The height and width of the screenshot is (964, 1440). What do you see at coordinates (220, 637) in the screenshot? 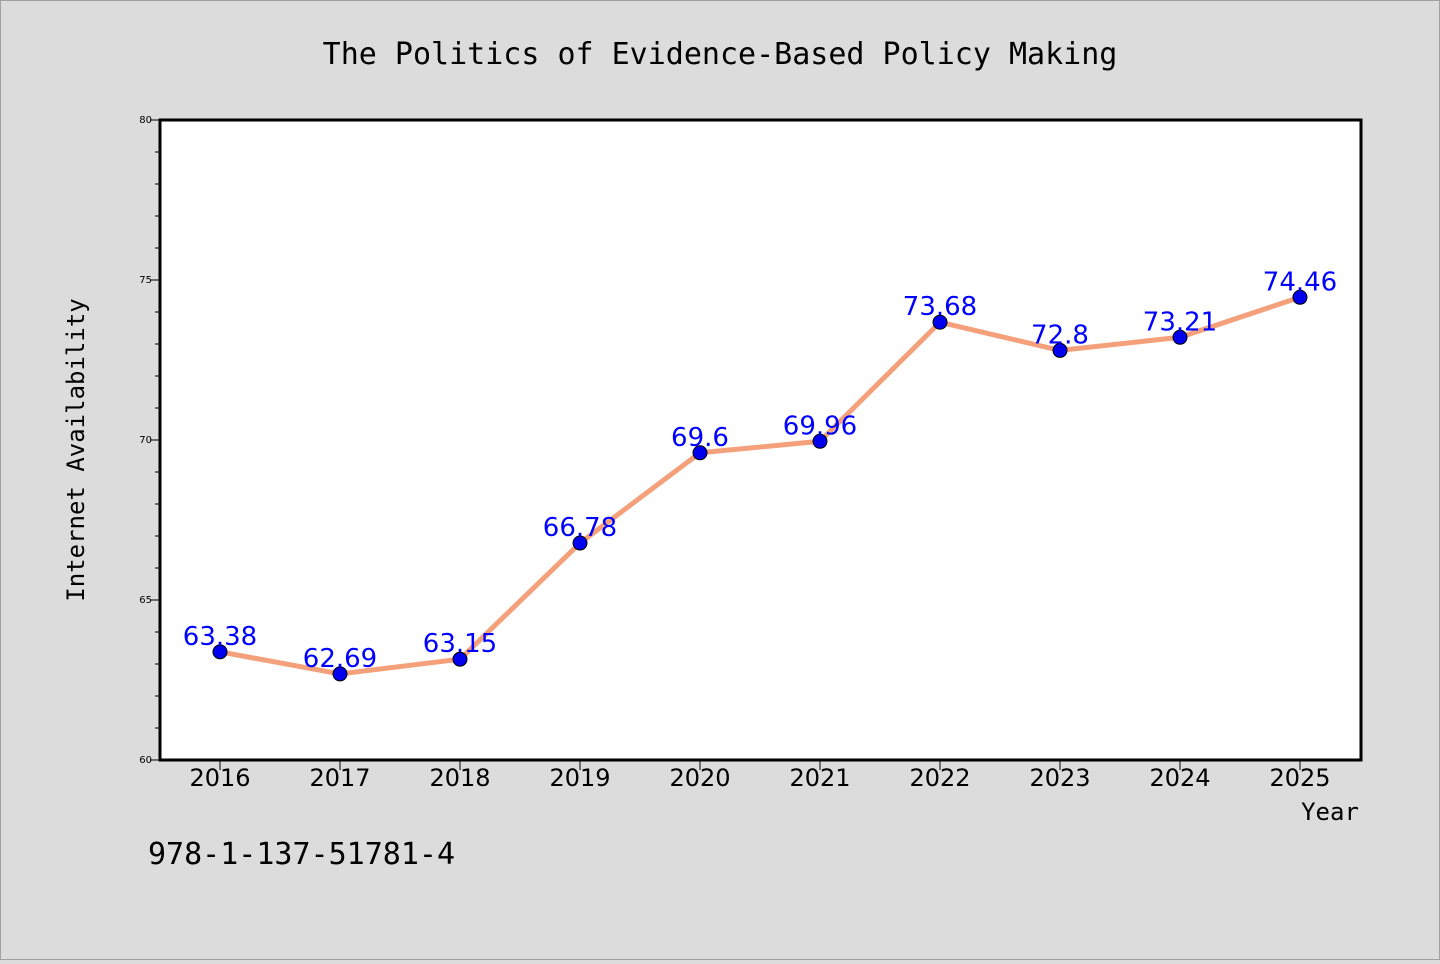
I see `data-value-label: 63.38` at bounding box center [220, 637].